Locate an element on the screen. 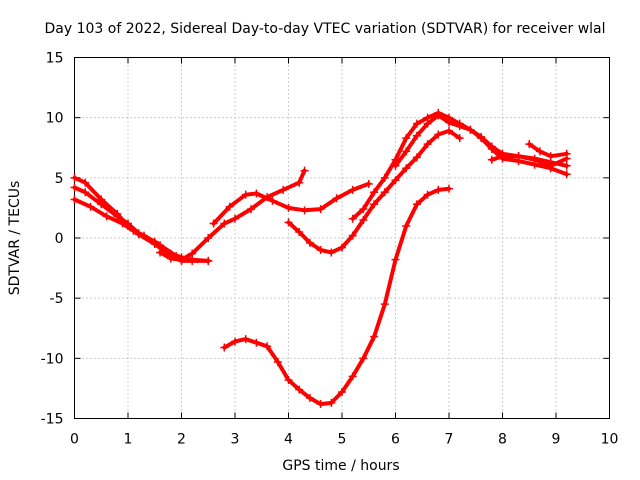 This screenshot has width=640, height=480. x-tick-label: 6 is located at coordinates (395, 440).